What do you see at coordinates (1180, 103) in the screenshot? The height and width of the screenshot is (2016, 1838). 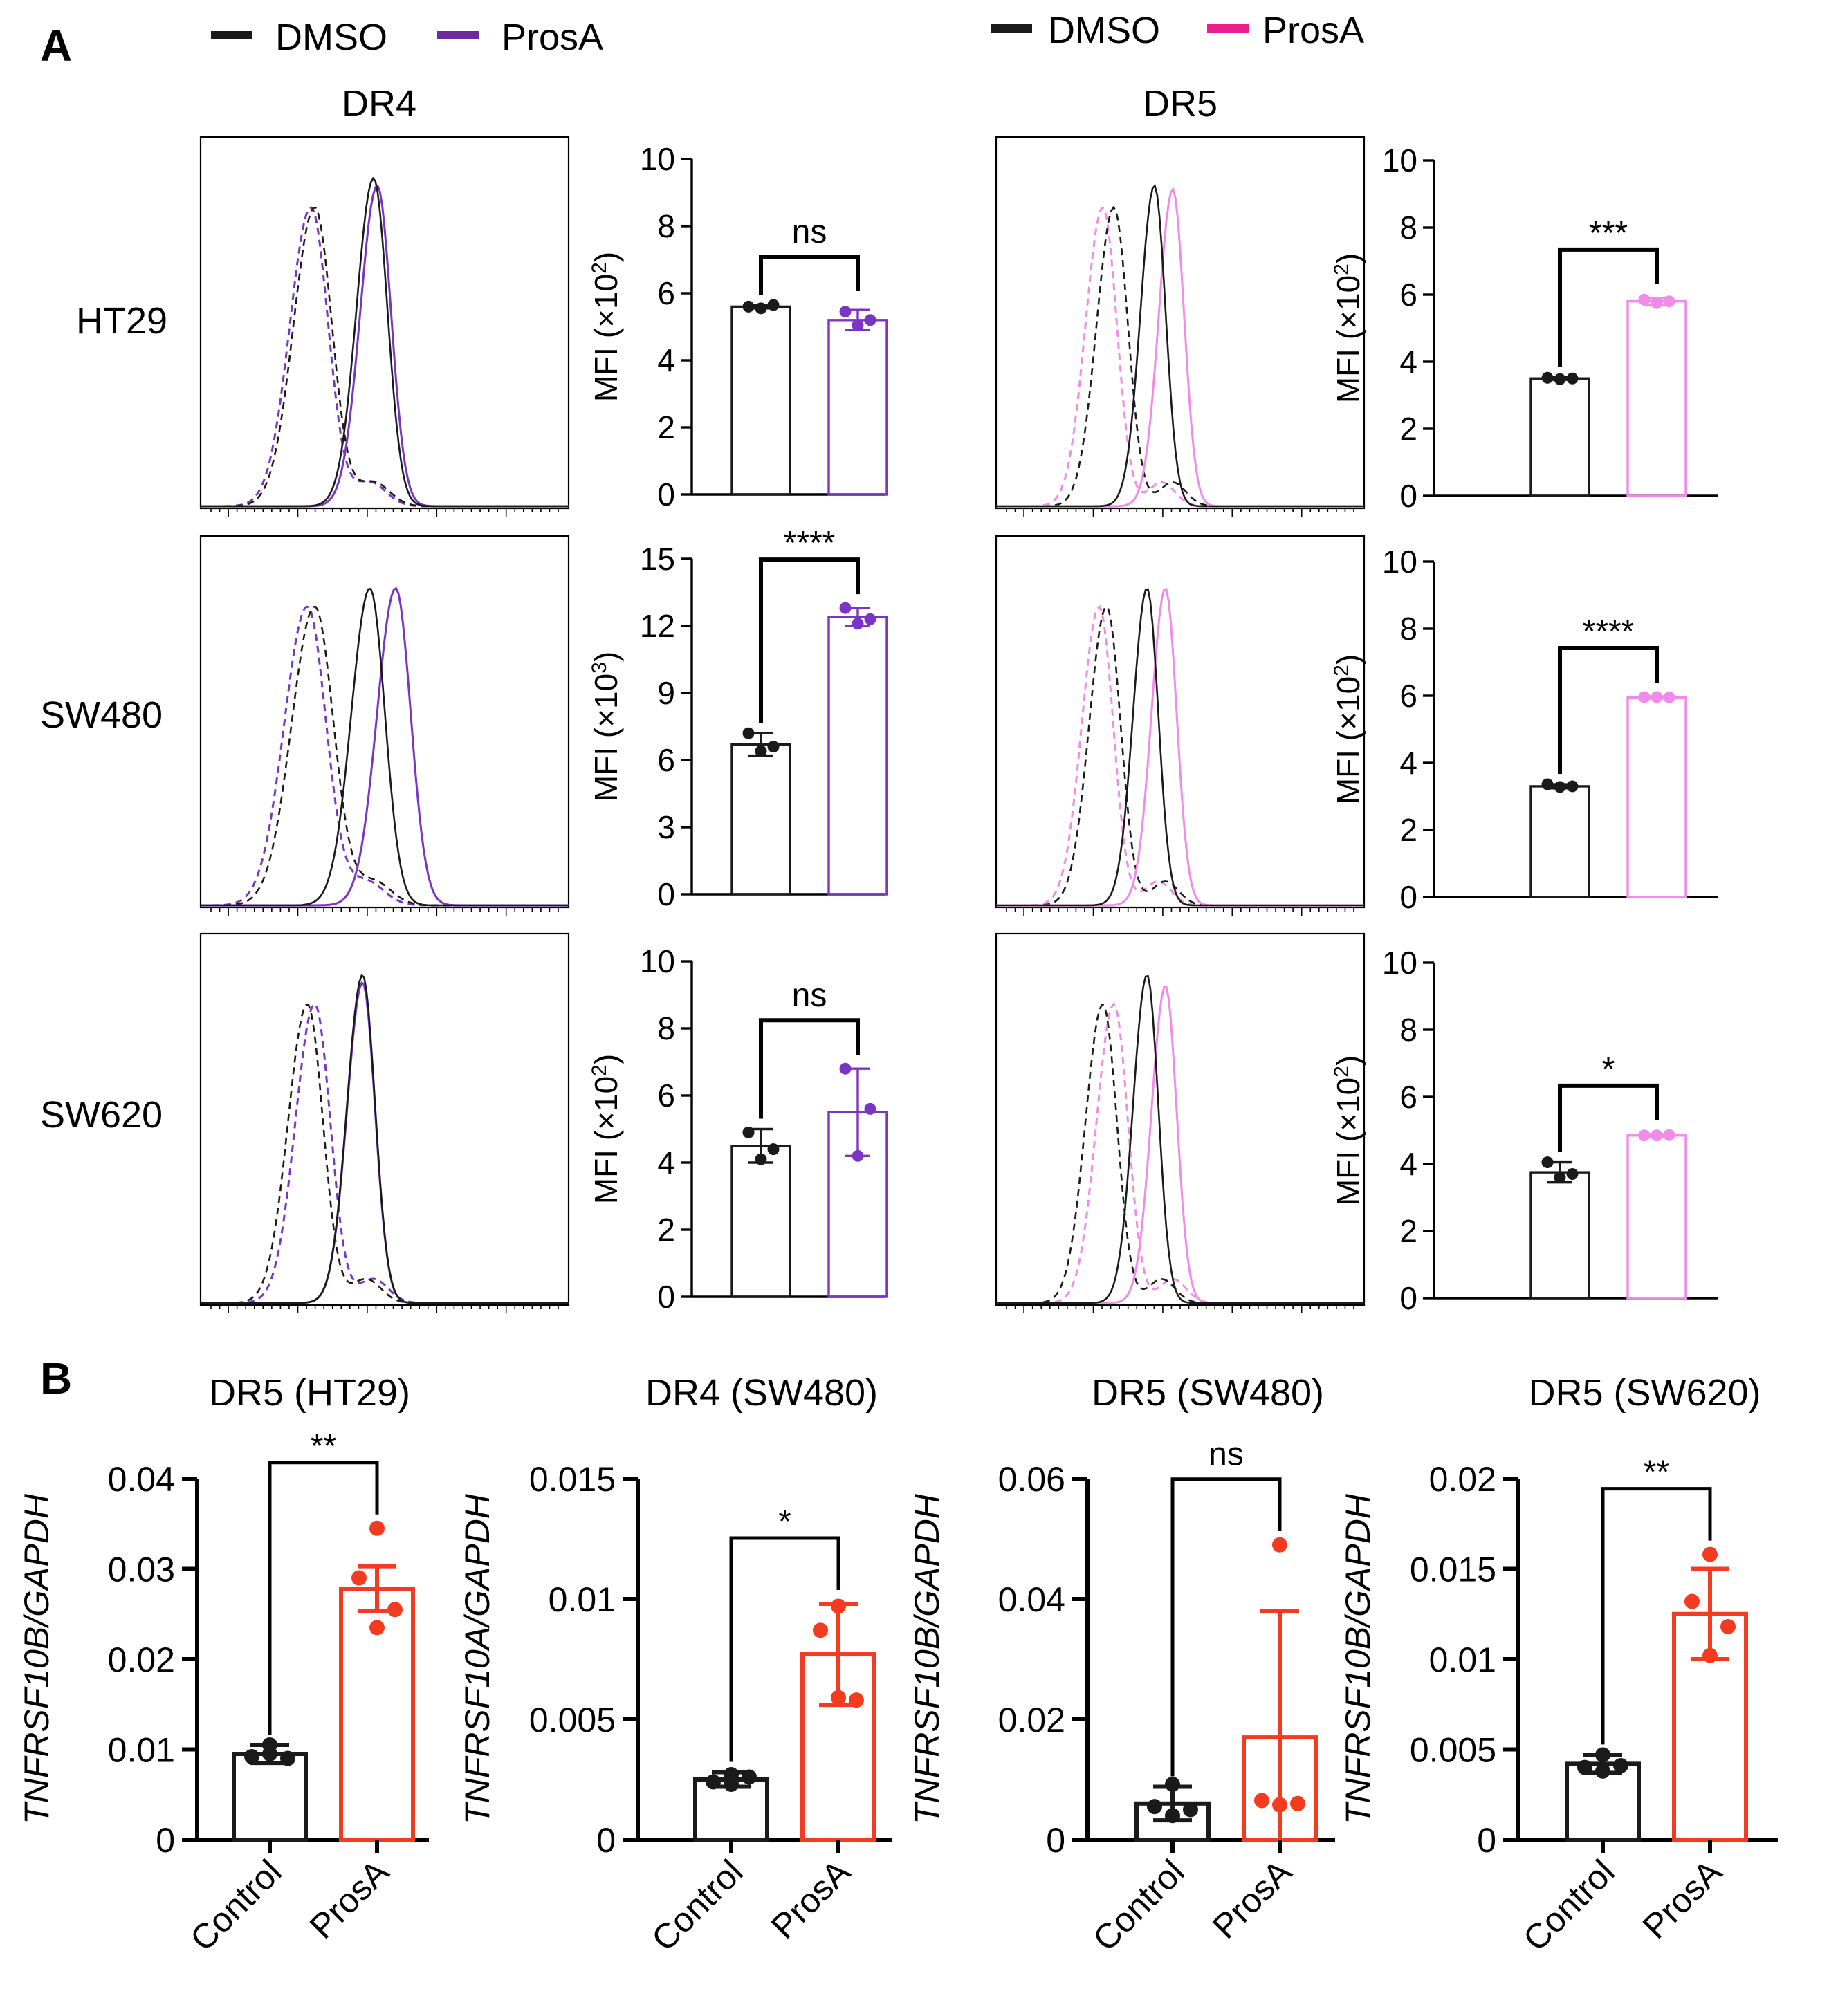 I see `column-title-dr5: DR5` at bounding box center [1180, 103].